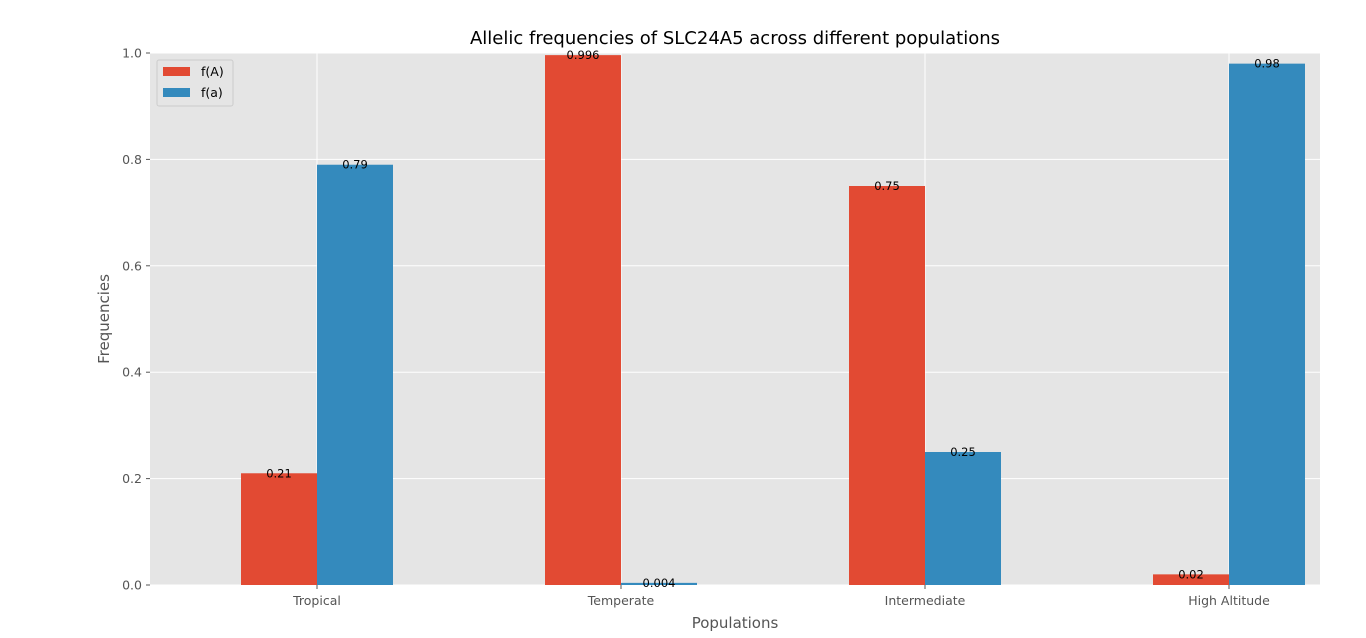 This screenshot has width=1366, height=638. I want to click on y-tick-label: 0.6, so click(132, 265).